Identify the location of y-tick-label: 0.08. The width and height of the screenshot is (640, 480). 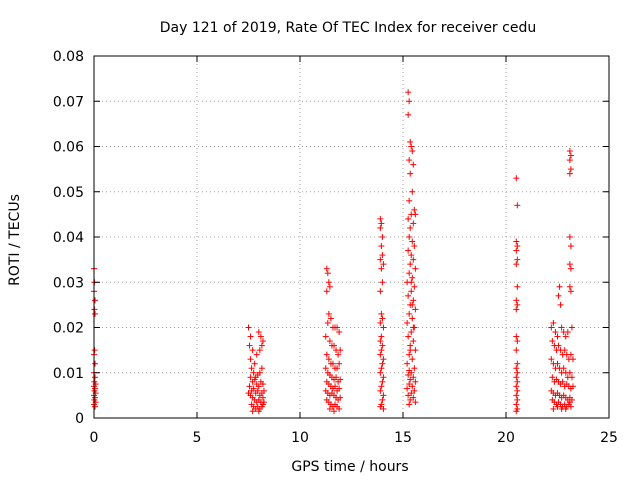
(68, 57).